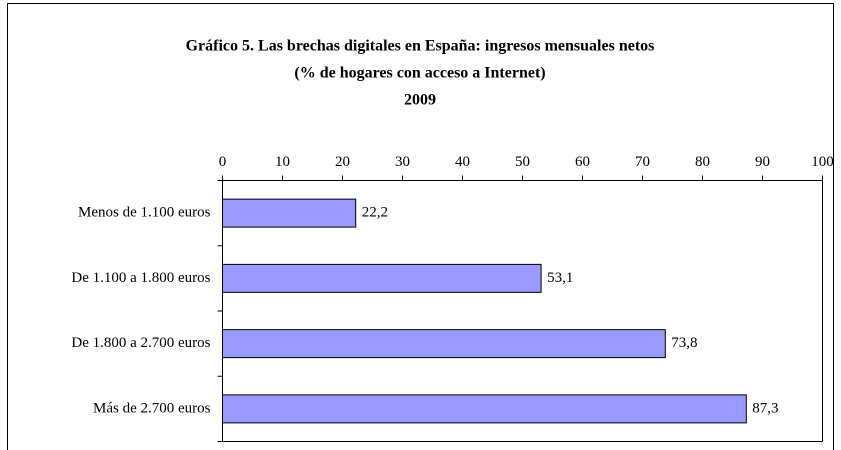 The height and width of the screenshot is (450, 841). What do you see at coordinates (144, 213) in the screenshot?
I see `y-tick-label: Menos de 1.100 euros` at bounding box center [144, 213].